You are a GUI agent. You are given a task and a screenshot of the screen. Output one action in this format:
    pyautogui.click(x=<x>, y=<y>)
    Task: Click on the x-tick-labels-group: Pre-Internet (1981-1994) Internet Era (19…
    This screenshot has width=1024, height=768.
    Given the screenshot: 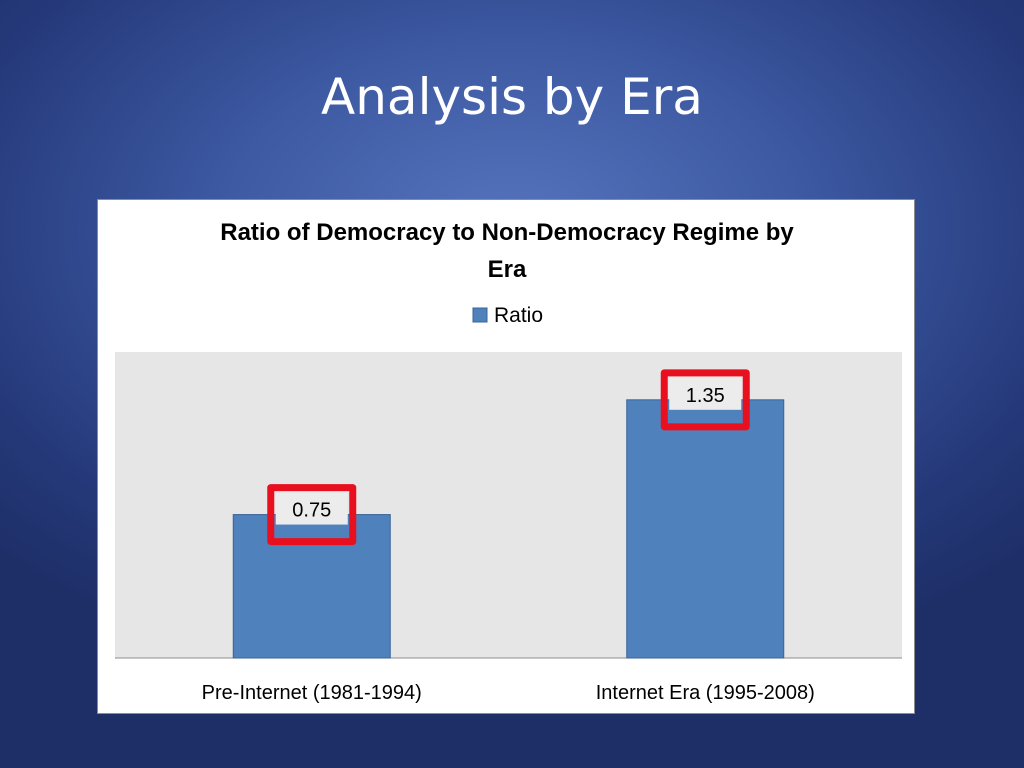 What is the action you would take?
    pyautogui.click(x=508, y=693)
    